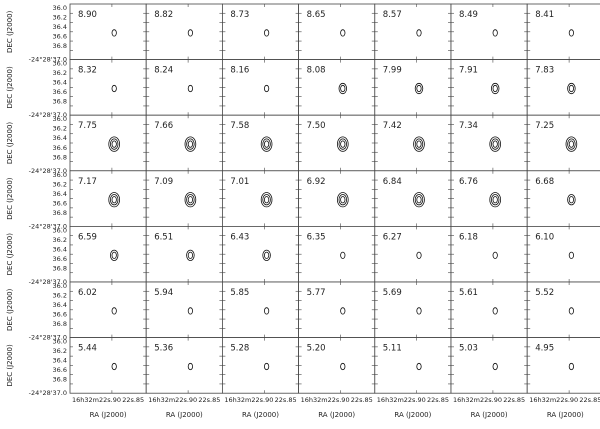 The height and width of the screenshot is (429, 600). What do you see at coordinates (544, 15) in the screenshot?
I see `velocity-label: 8.41` at bounding box center [544, 15].